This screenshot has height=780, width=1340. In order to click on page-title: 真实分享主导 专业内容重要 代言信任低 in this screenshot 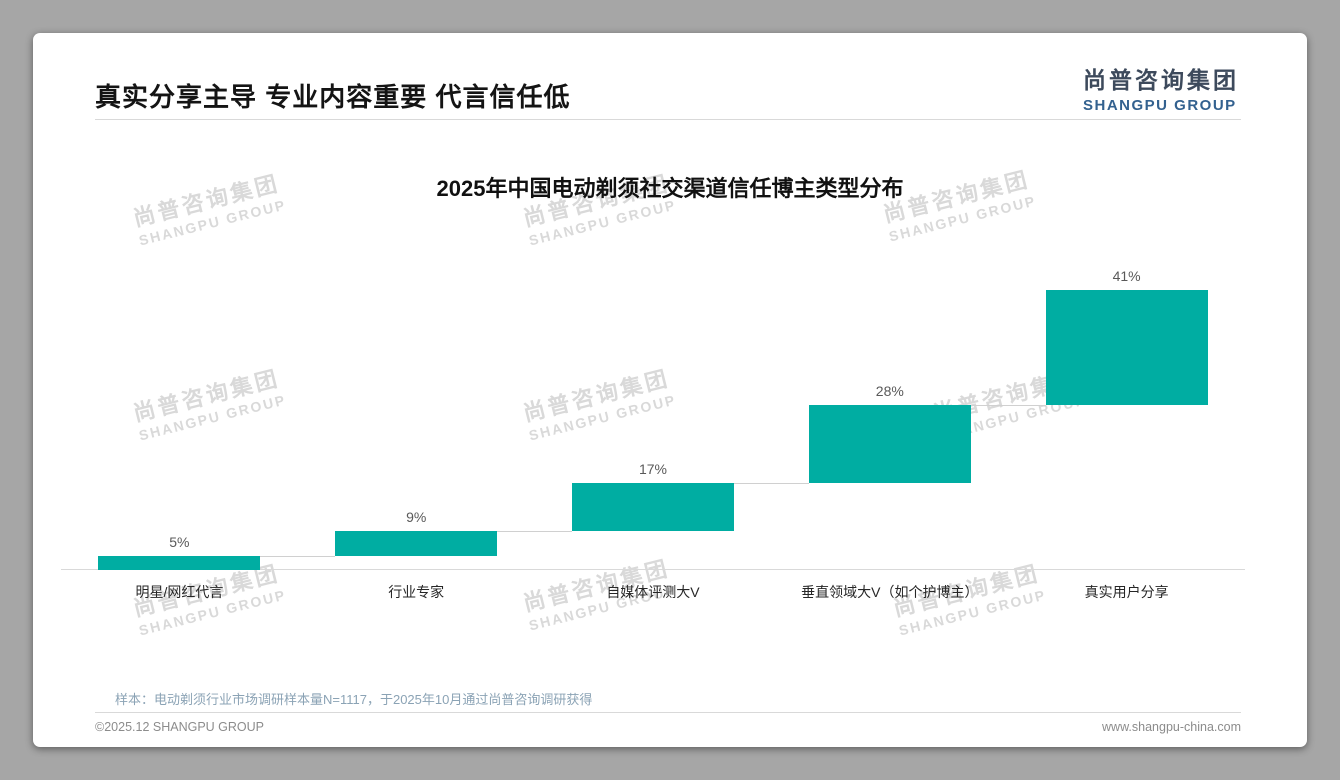, I will do `click(333, 97)`.